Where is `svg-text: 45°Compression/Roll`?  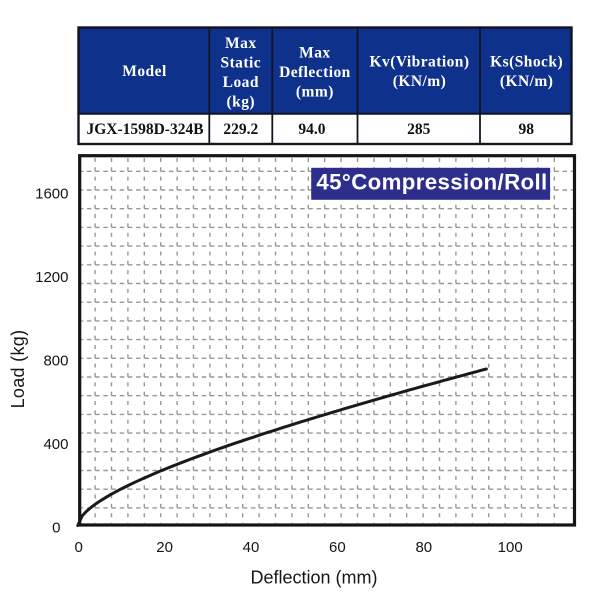
svg-text: 45°Compression/Roll is located at coordinates (431, 182).